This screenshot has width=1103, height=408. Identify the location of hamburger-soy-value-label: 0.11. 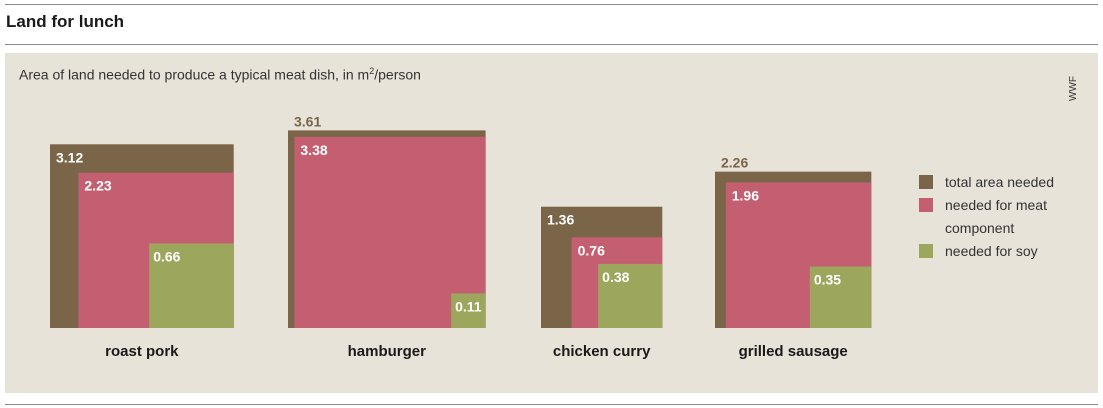
(468, 307).